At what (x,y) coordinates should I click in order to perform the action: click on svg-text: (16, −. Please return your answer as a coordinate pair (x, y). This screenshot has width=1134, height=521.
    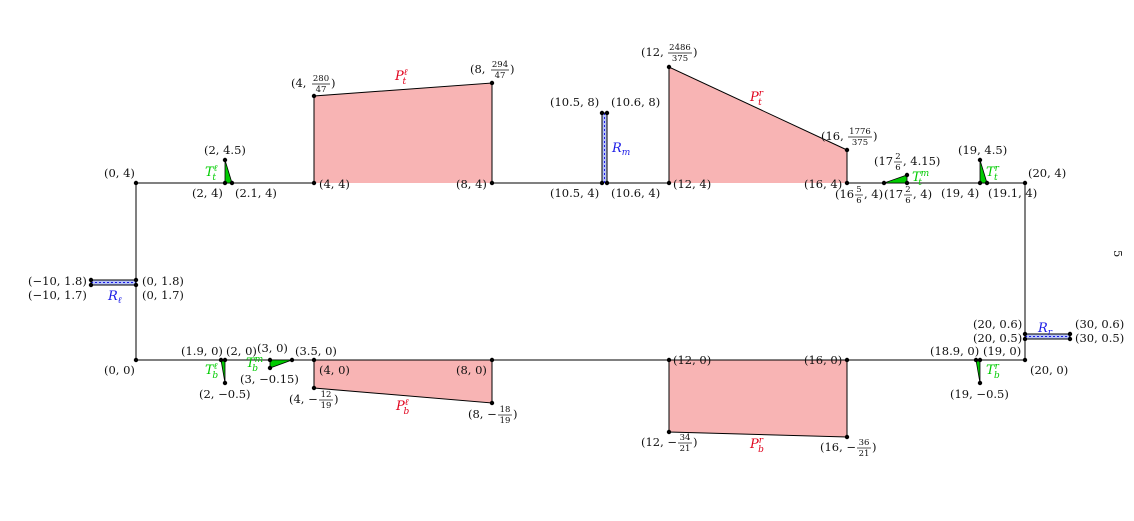
    Looking at the image, I should click on (838, 447).